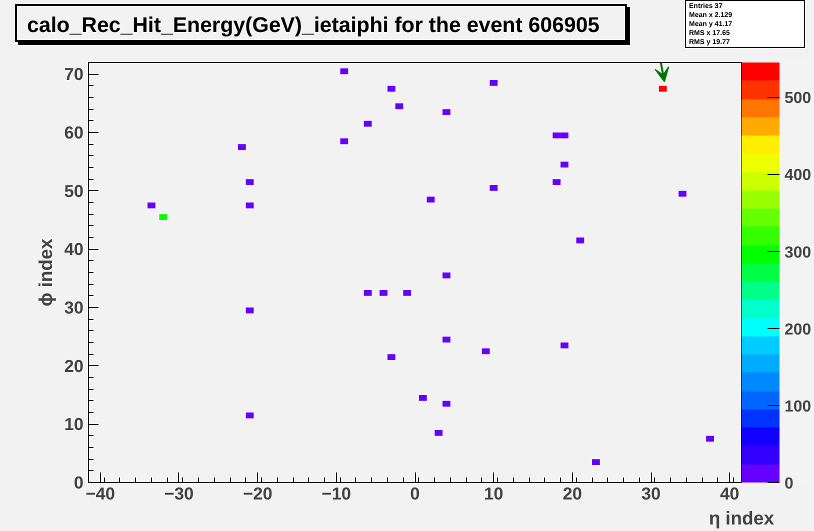 This screenshot has width=814, height=531. Describe the element at coordinates (74, 74) in the screenshot. I see `y-tick-label: 70` at that location.